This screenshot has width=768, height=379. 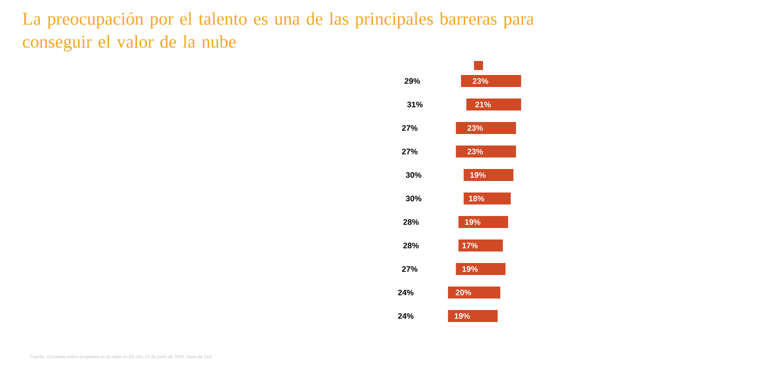 I want to click on chart-title: La preocupación por el talento es una de las principales barreras para conseguir el valor de la nube, so click(x=278, y=32).